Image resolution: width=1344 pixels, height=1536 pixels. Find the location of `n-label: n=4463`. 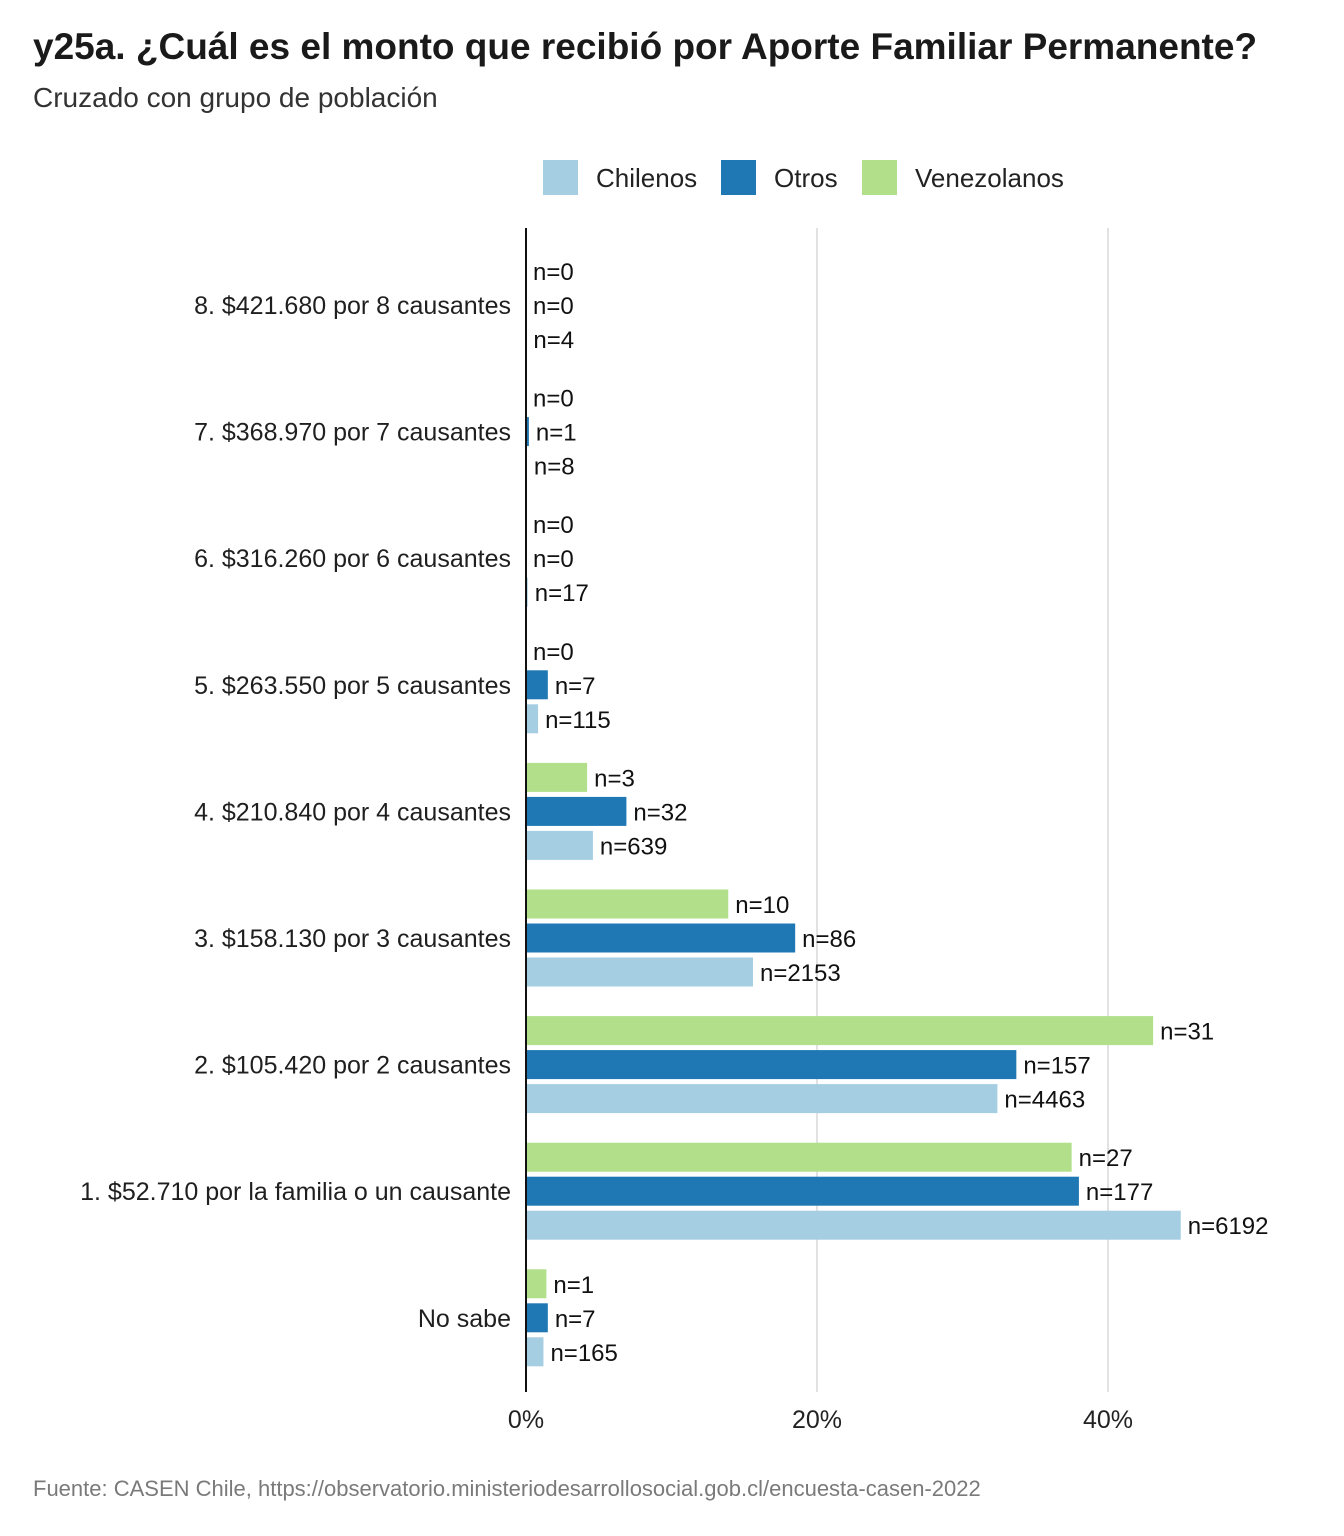

n-label: n=4463 is located at coordinates (1044, 1100).